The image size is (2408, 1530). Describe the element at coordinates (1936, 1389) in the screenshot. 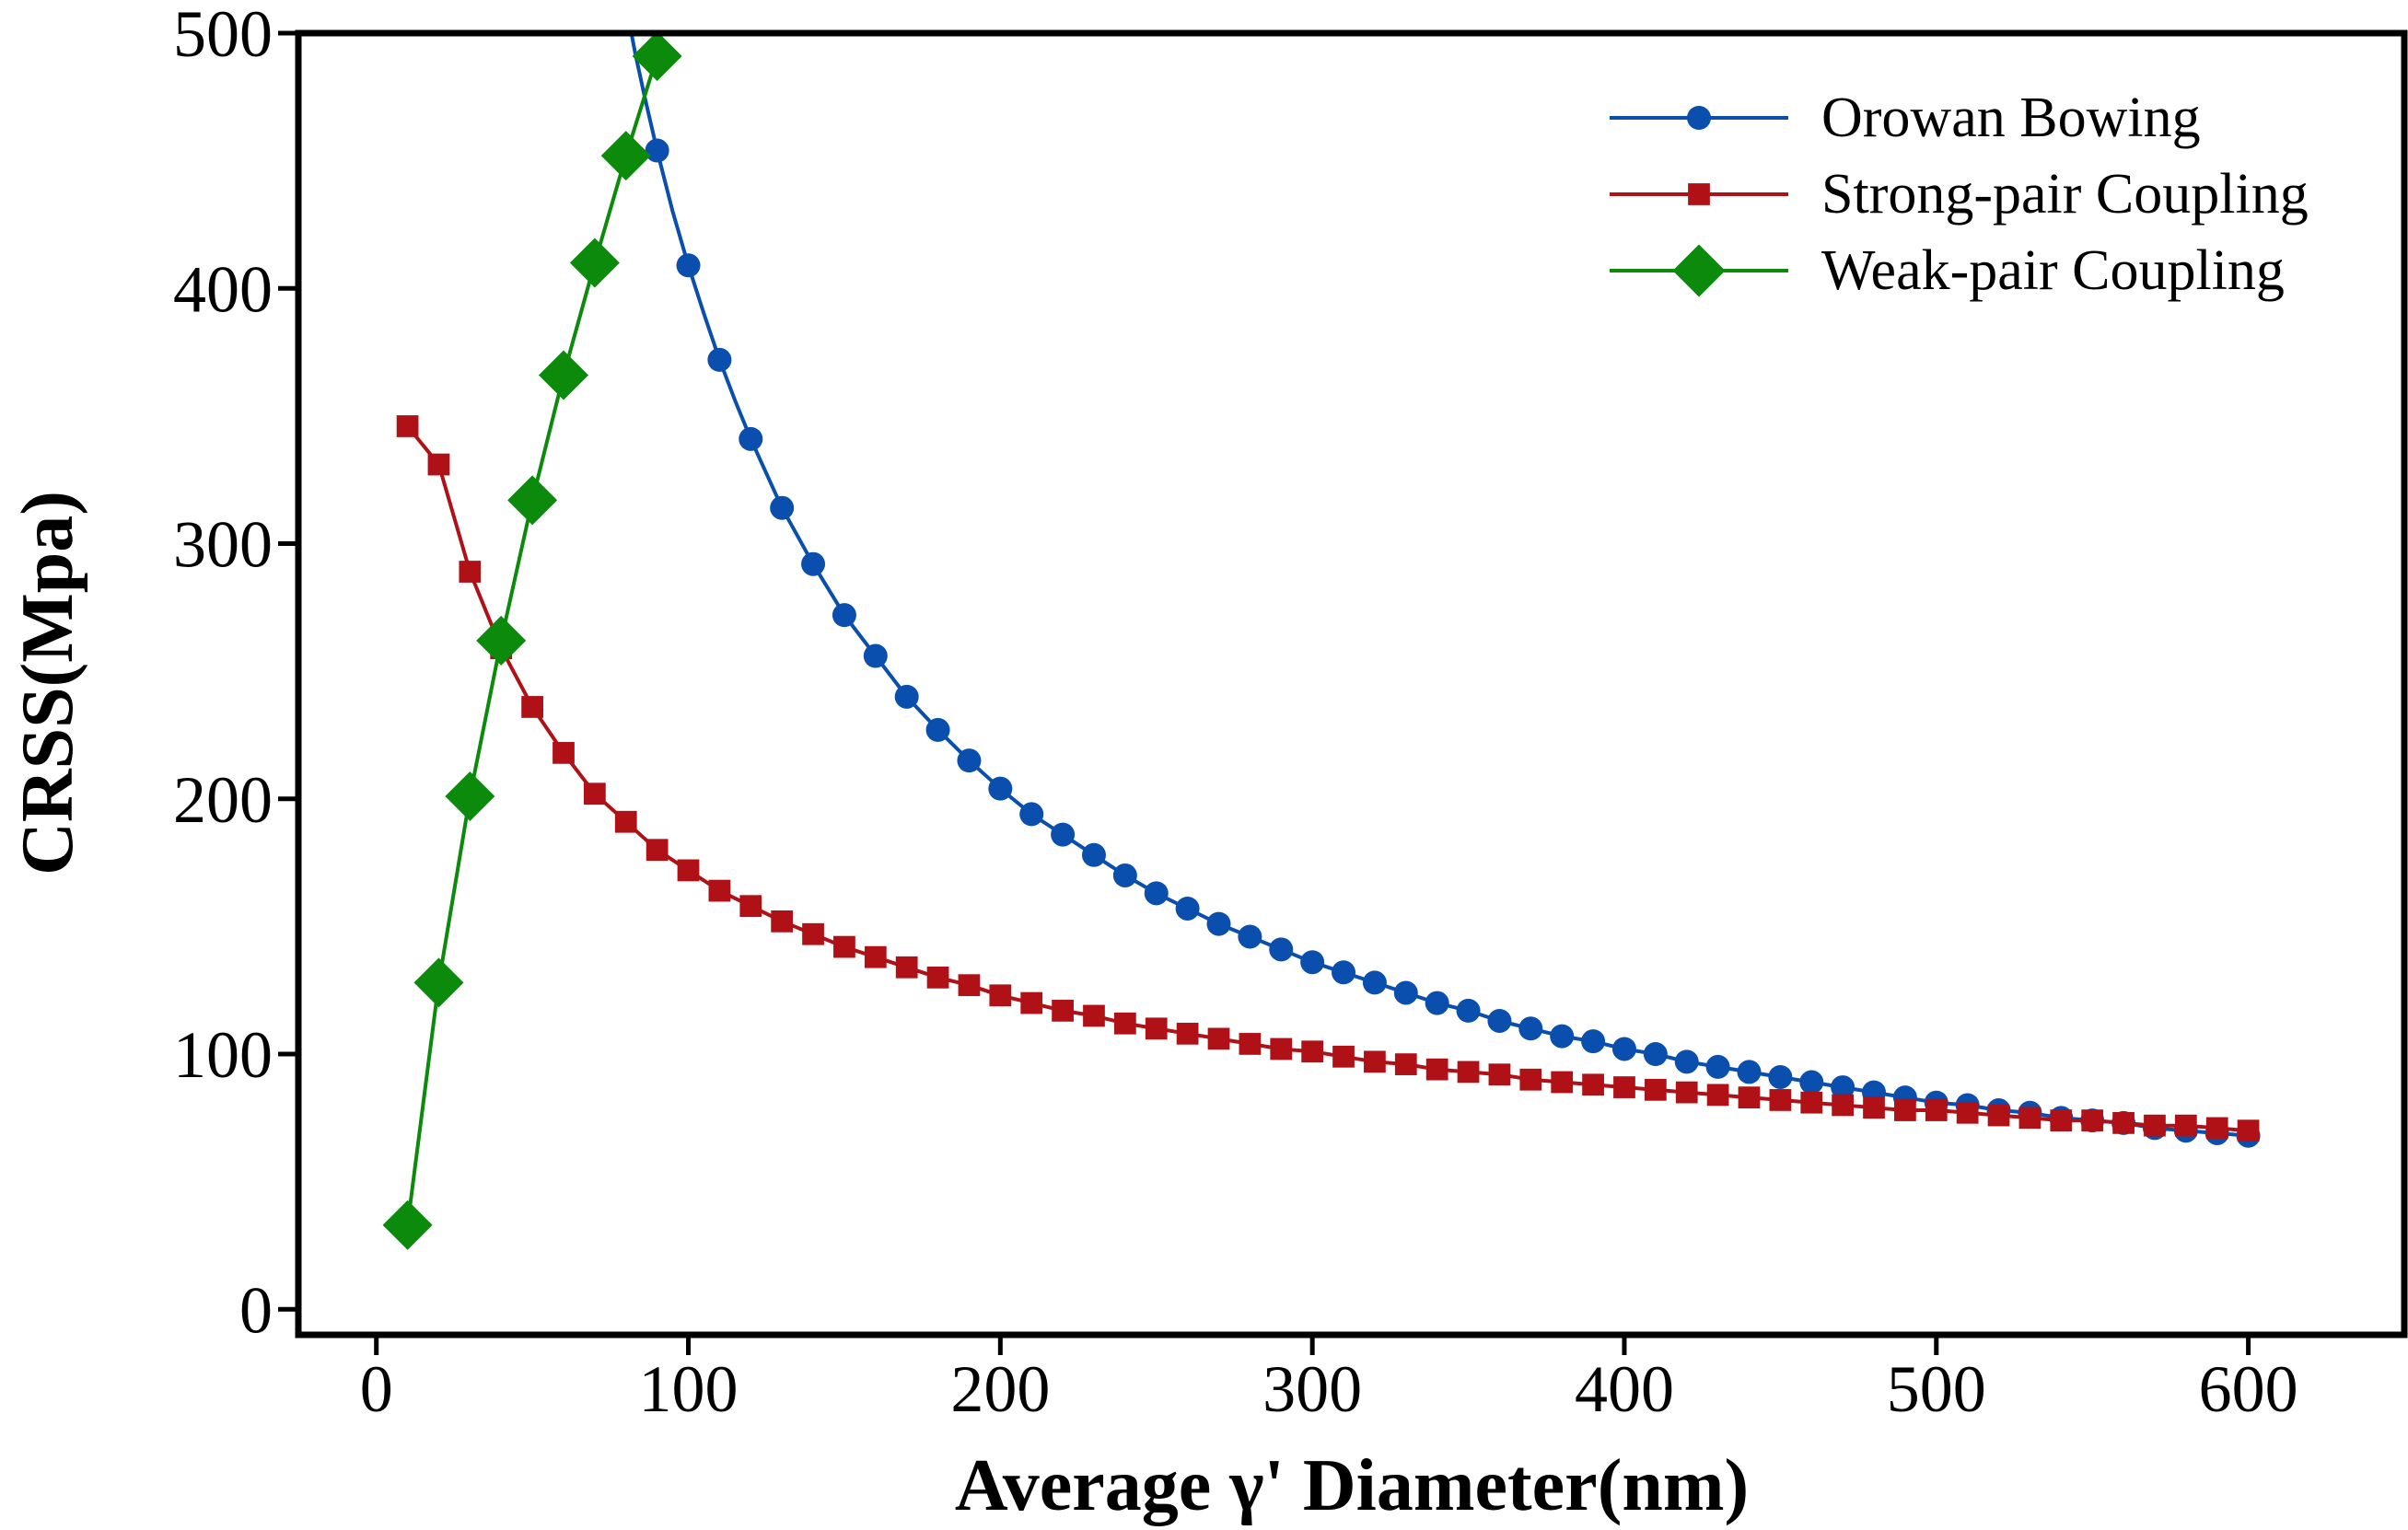

I see `x-tick-label: 500` at that location.